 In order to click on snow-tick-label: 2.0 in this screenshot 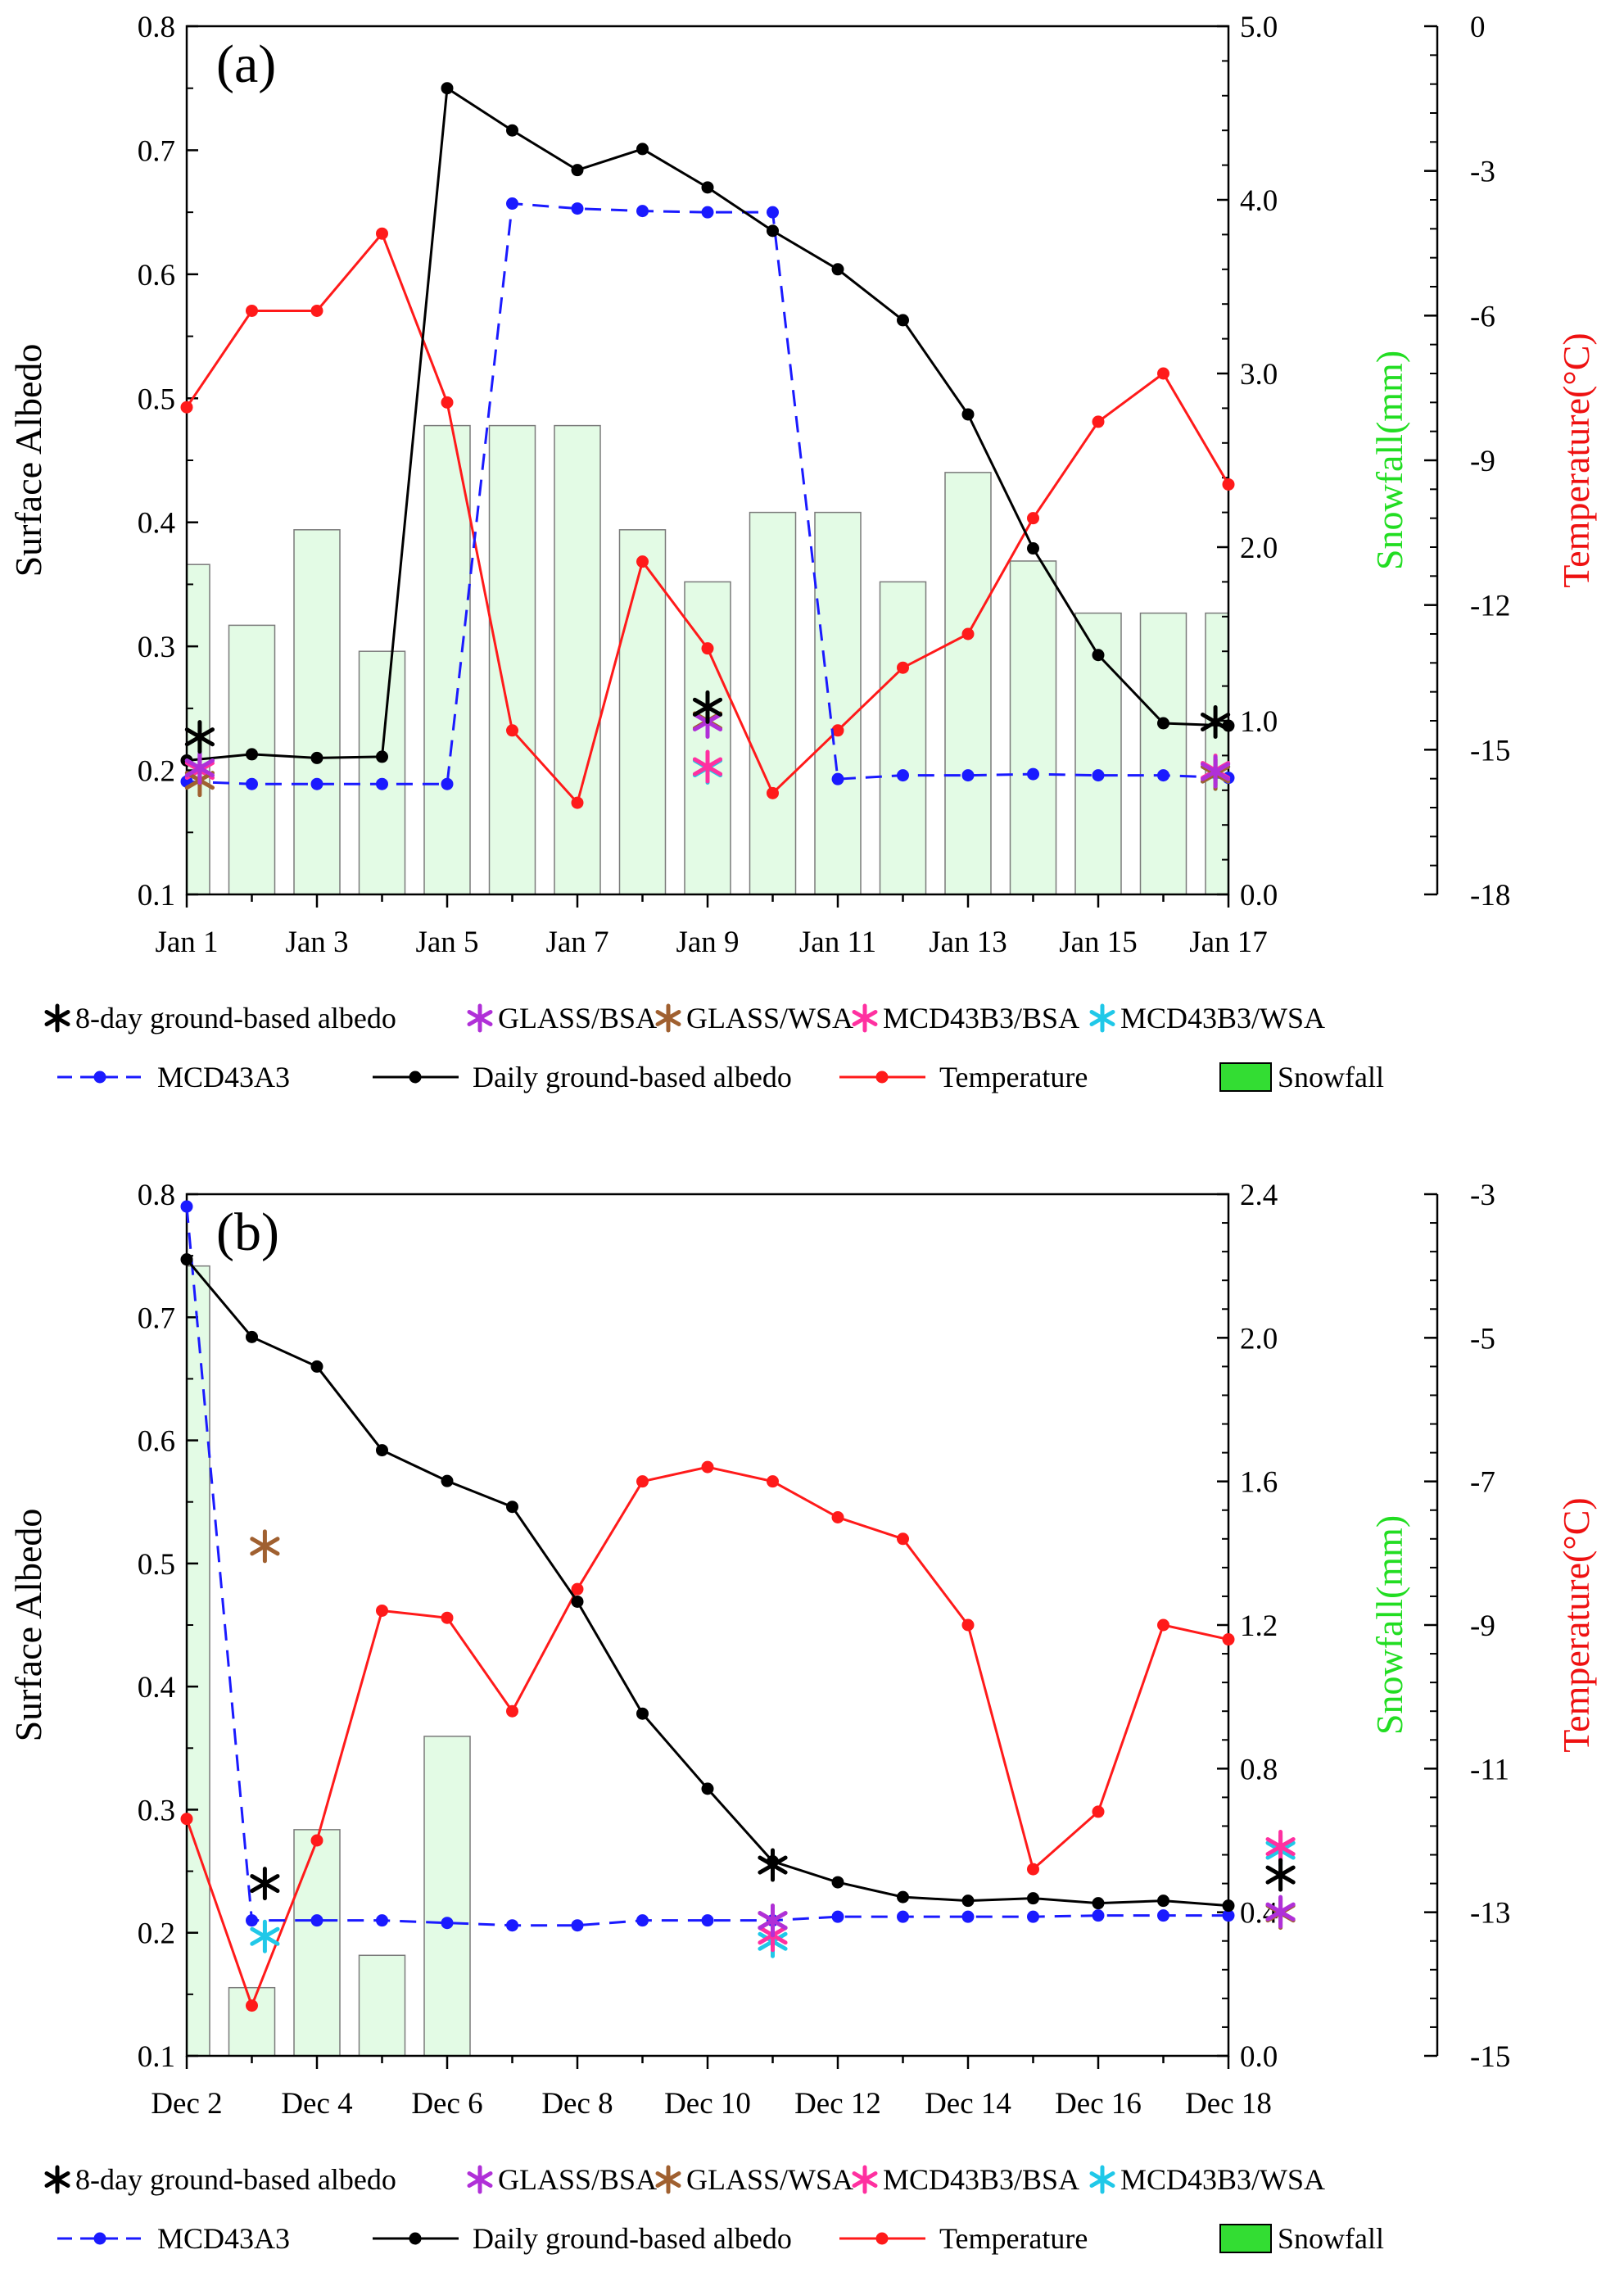, I will do `click(1259, 1339)`.